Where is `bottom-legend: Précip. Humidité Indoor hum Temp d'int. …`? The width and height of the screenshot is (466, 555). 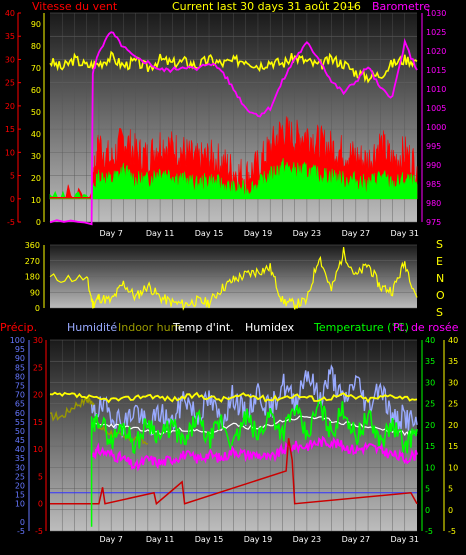 bottom-legend: Précip. Humidité Indoor hum Temp d'int. … is located at coordinates (229, 327).